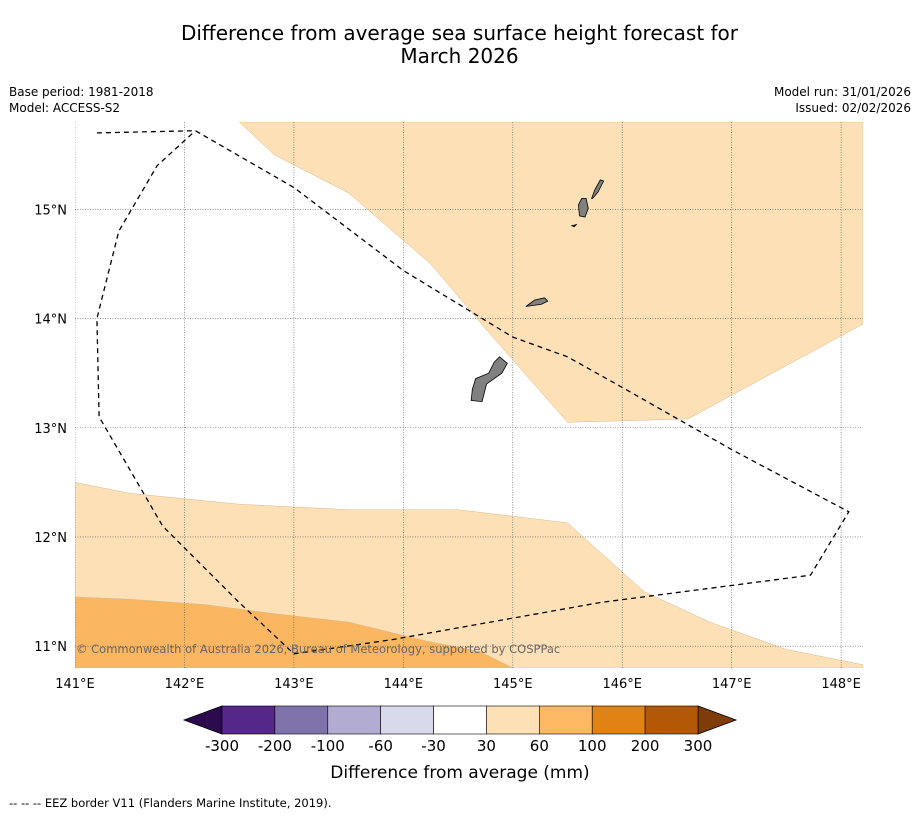 The image size is (919, 816). I want to click on colorbar-label: Difference from average (mm), so click(459, 773).